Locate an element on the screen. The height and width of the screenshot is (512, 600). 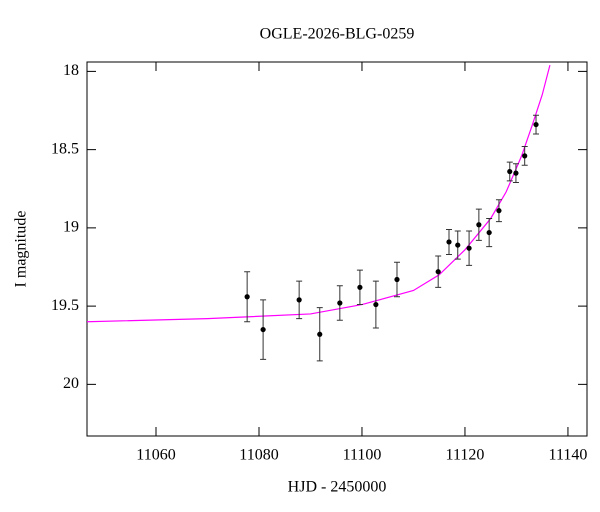
x-axis-label: HJD - 2450000 is located at coordinates (337, 487).